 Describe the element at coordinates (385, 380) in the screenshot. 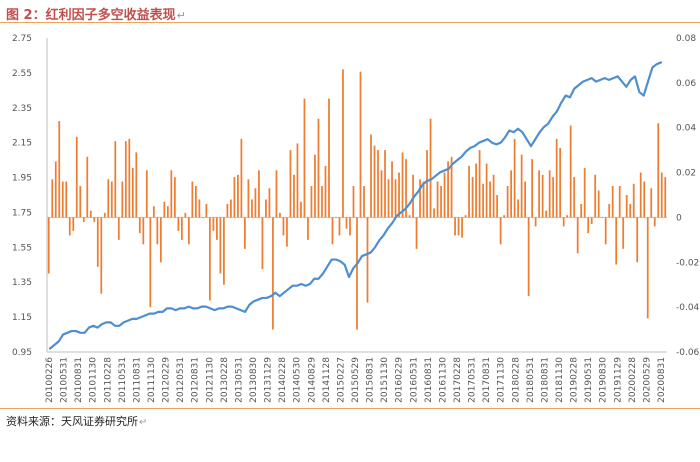

I see `x-tick-label: 20151130` at that location.